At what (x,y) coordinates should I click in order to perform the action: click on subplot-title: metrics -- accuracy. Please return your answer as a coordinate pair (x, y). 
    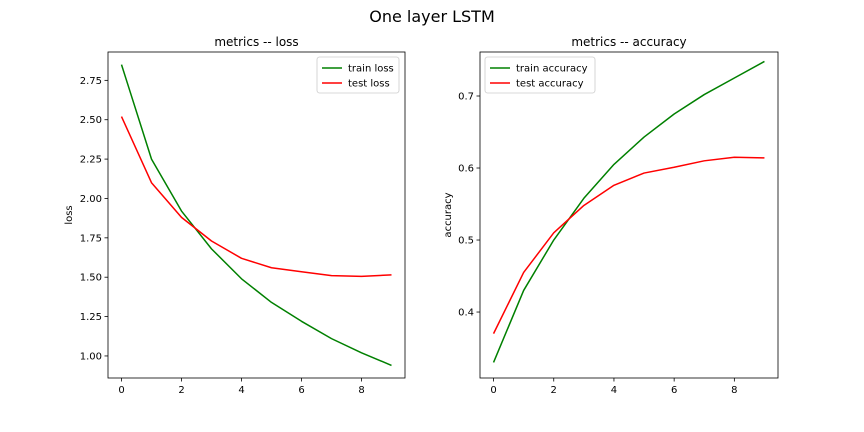
    Looking at the image, I should click on (628, 42).